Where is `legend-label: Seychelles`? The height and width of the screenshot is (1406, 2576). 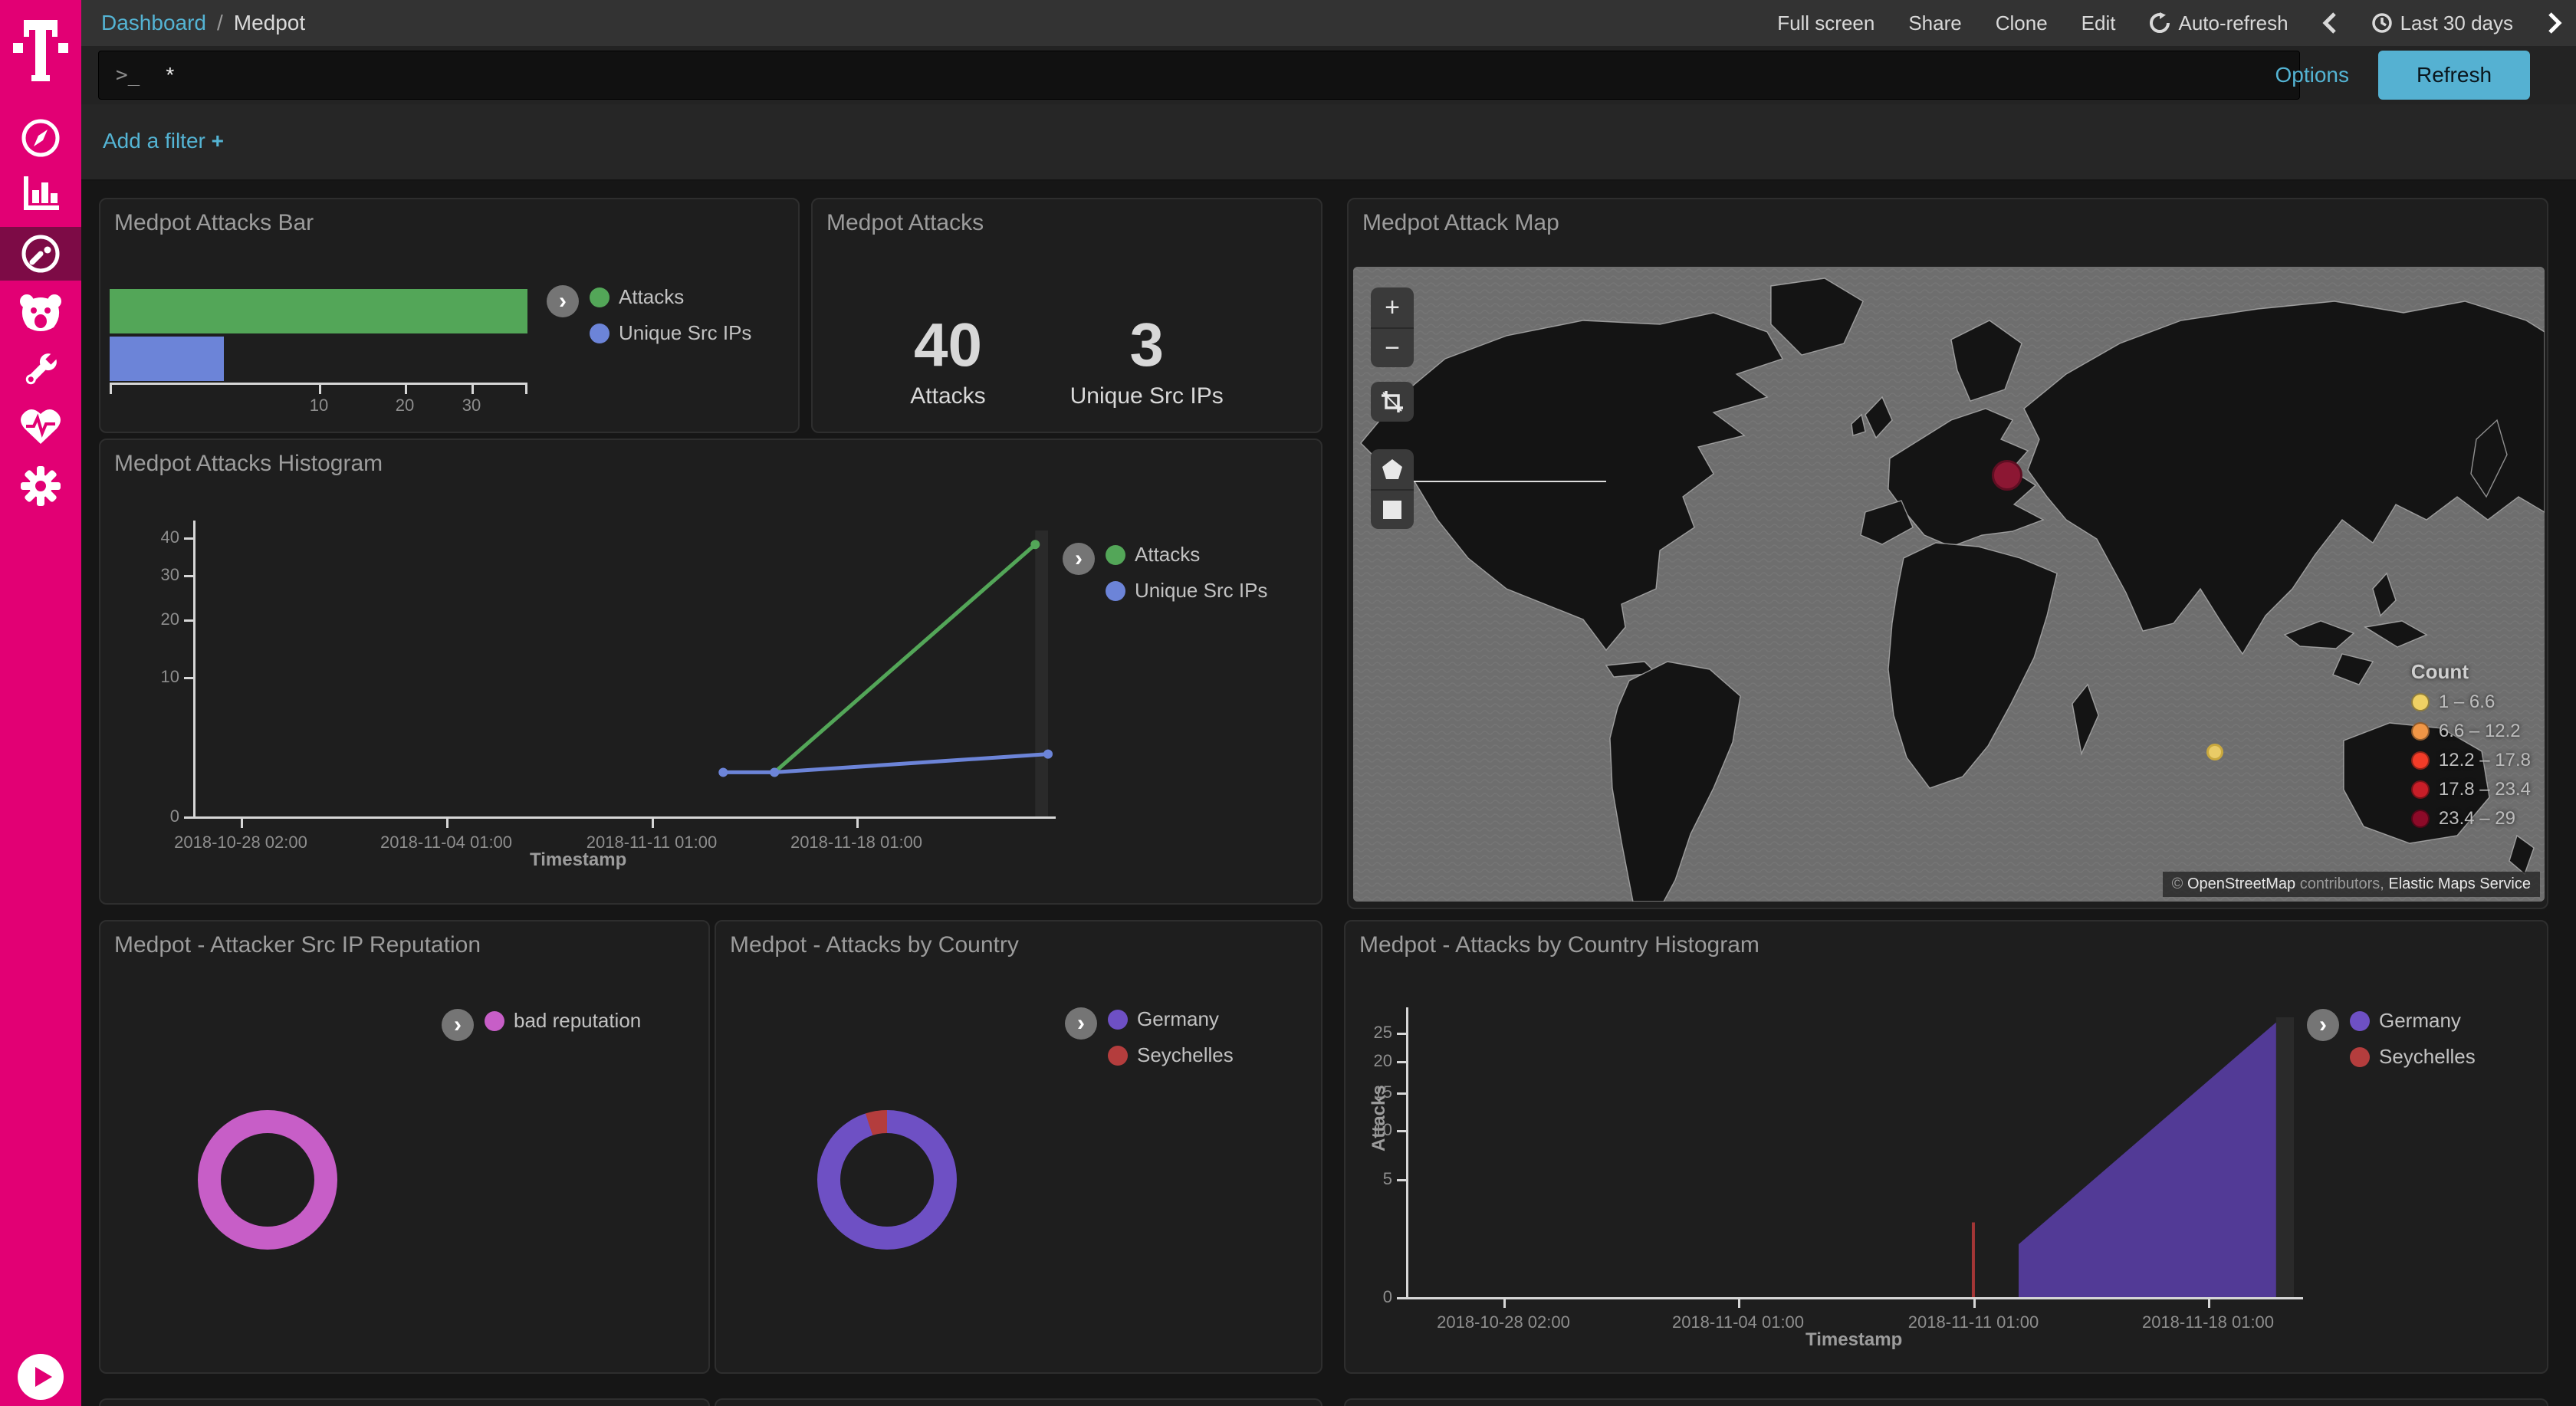 legend-label: Seychelles is located at coordinates (2427, 1056).